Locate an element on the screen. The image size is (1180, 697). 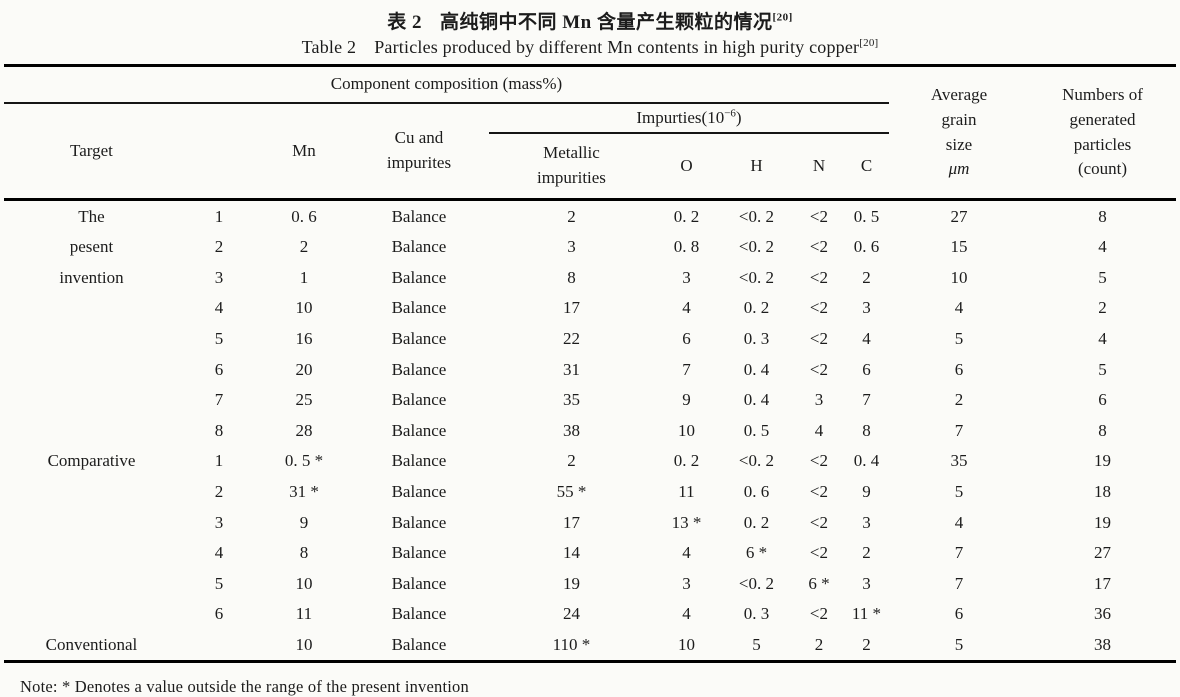
cell-hydrogen: 0. 2 is located at coordinates (756, 308).